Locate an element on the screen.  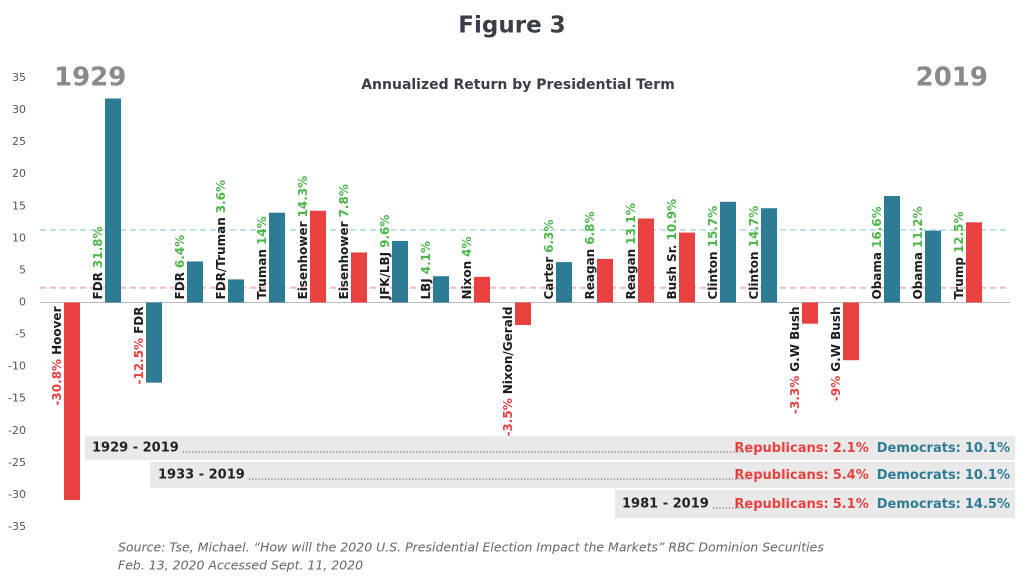
value-label: 6.3% is located at coordinates (549, 236).